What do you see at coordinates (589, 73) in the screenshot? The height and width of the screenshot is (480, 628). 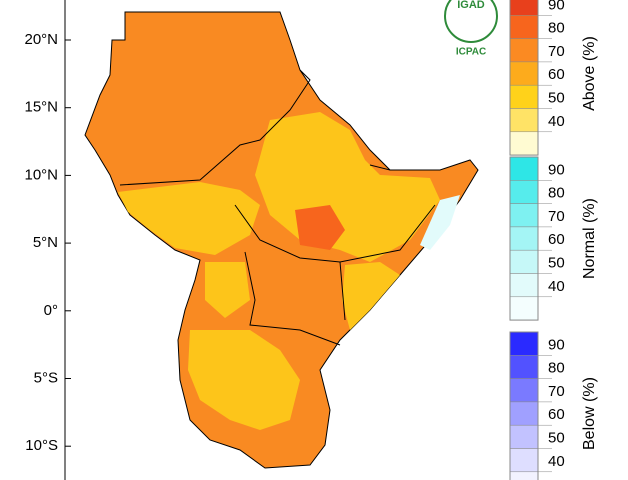 I see `legend-title: Above (%)` at bounding box center [589, 73].